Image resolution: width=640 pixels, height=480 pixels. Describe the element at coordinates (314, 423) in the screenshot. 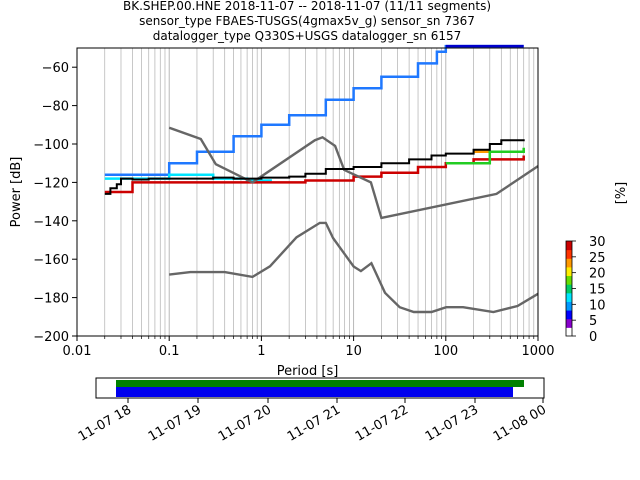

I see `timeline-tick-label: 11-07 21` at that location.